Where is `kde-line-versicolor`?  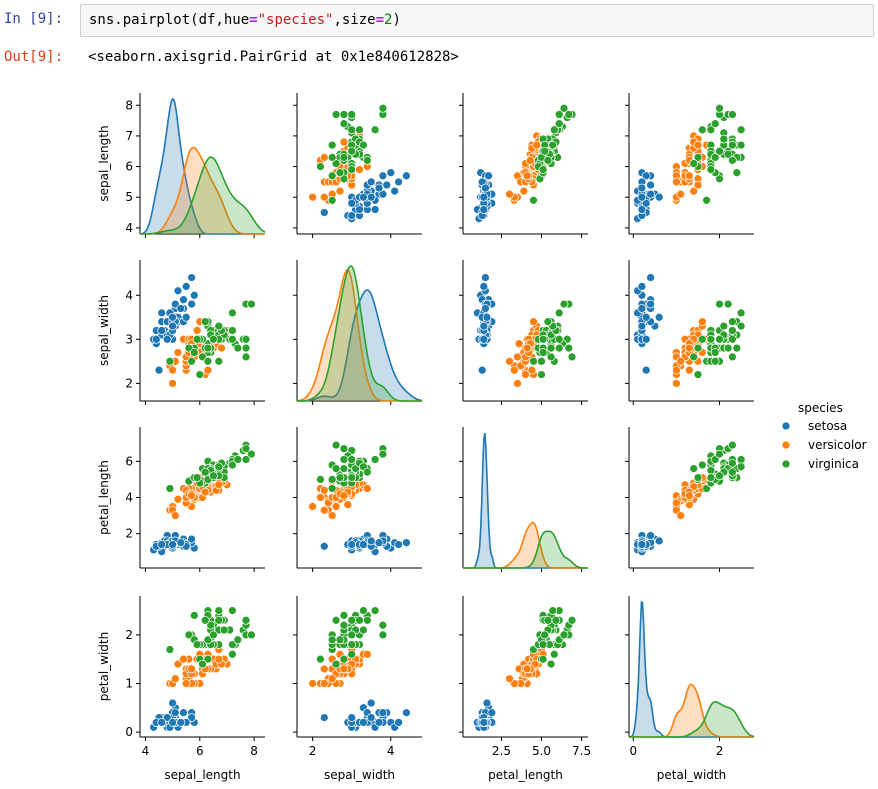
kde-line-versicolor is located at coordinates (202, 190).